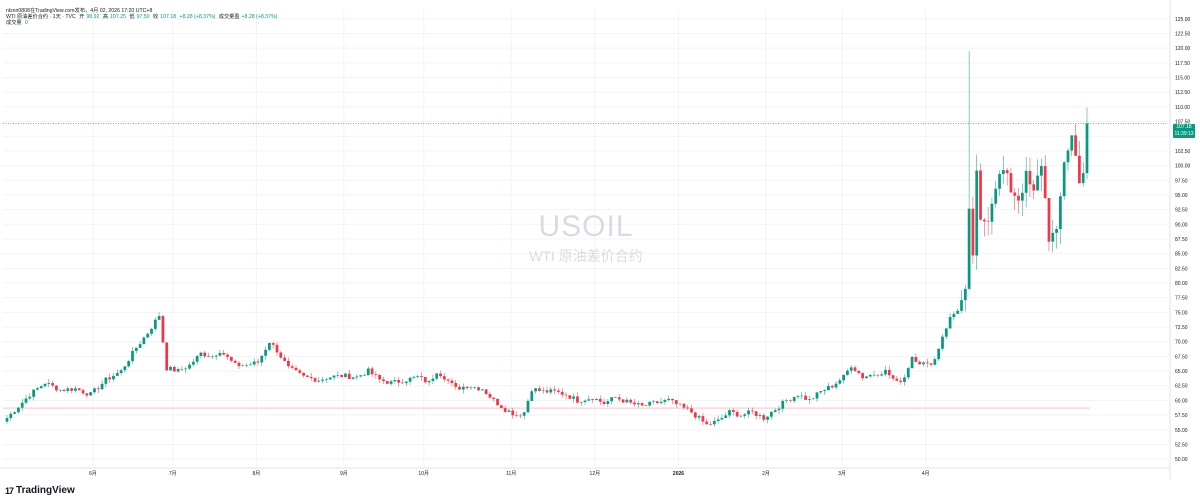 This screenshot has width=1200, height=502. I want to click on watermark-symbol: USOIL, so click(586, 226).